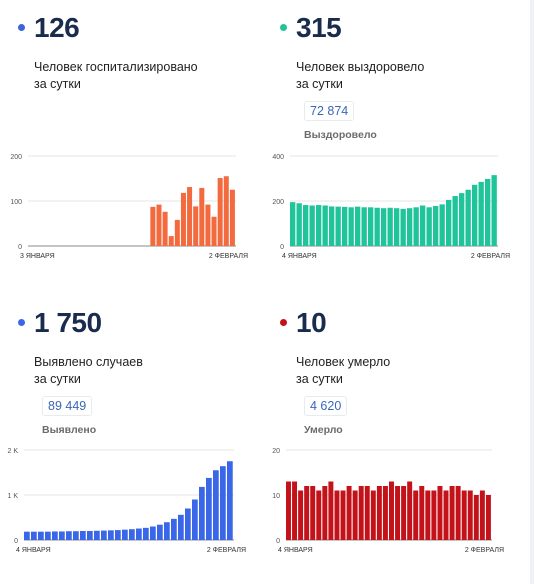 Image resolution: width=534 pixels, height=584 pixels. What do you see at coordinates (12, 496) in the screenshot?
I see `cases-y-tick-label: 1 K` at bounding box center [12, 496].